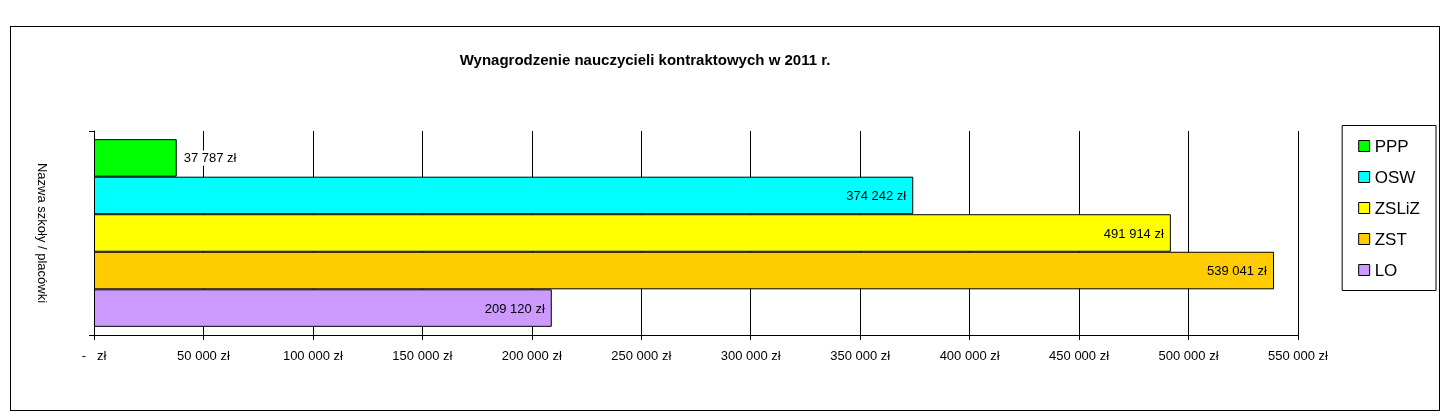 The width and height of the screenshot is (1444, 416). Describe the element at coordinates (313, 355) in the screenshot. I see `x-tick-label: 100 000 zł` at that location.